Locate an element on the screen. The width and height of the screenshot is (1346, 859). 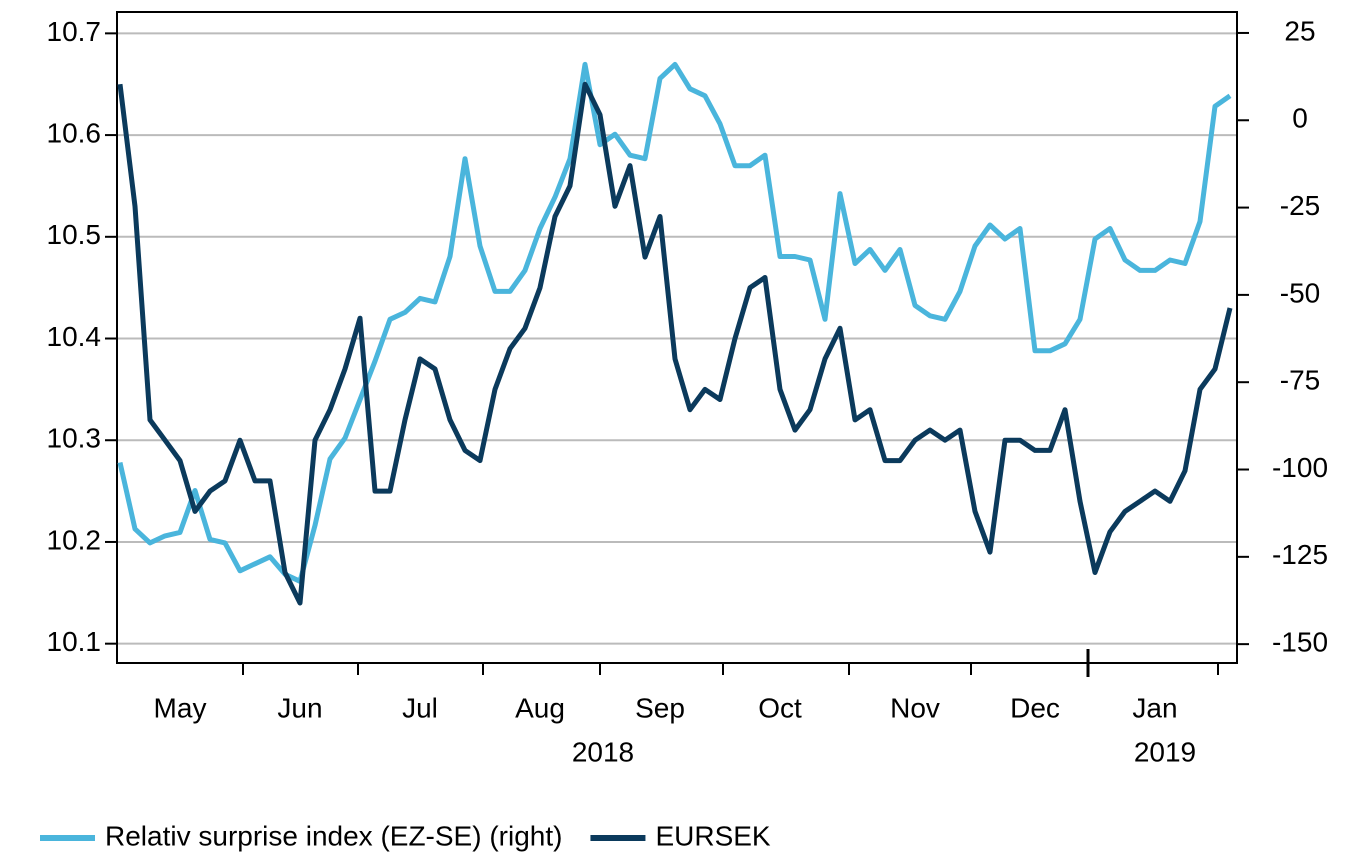
x-tick-label: May is located at coordinates (180, 707).